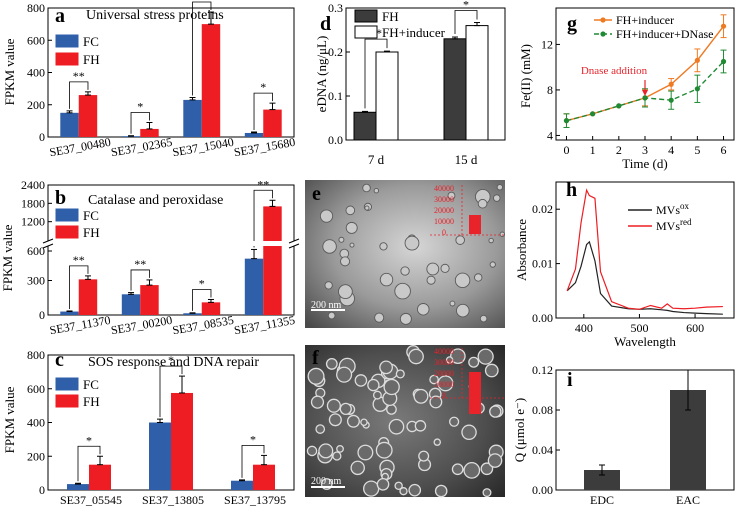 This screenshot has height=507, width=740. Describe the element at coordinates (466, 6) in the screenshot. I see `panel-d-significance-1-label: *` at that location.